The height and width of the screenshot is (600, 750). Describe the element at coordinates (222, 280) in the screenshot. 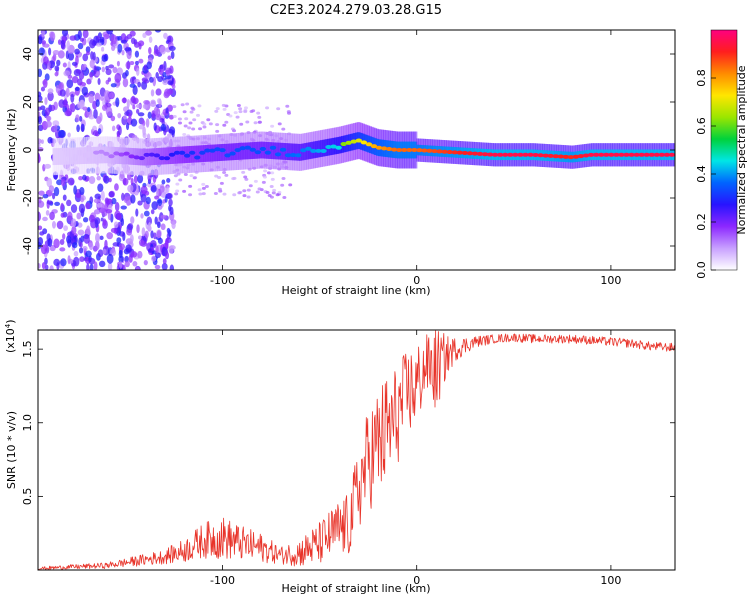

I see `spectrogram-x-tick-label: -100` at that location.